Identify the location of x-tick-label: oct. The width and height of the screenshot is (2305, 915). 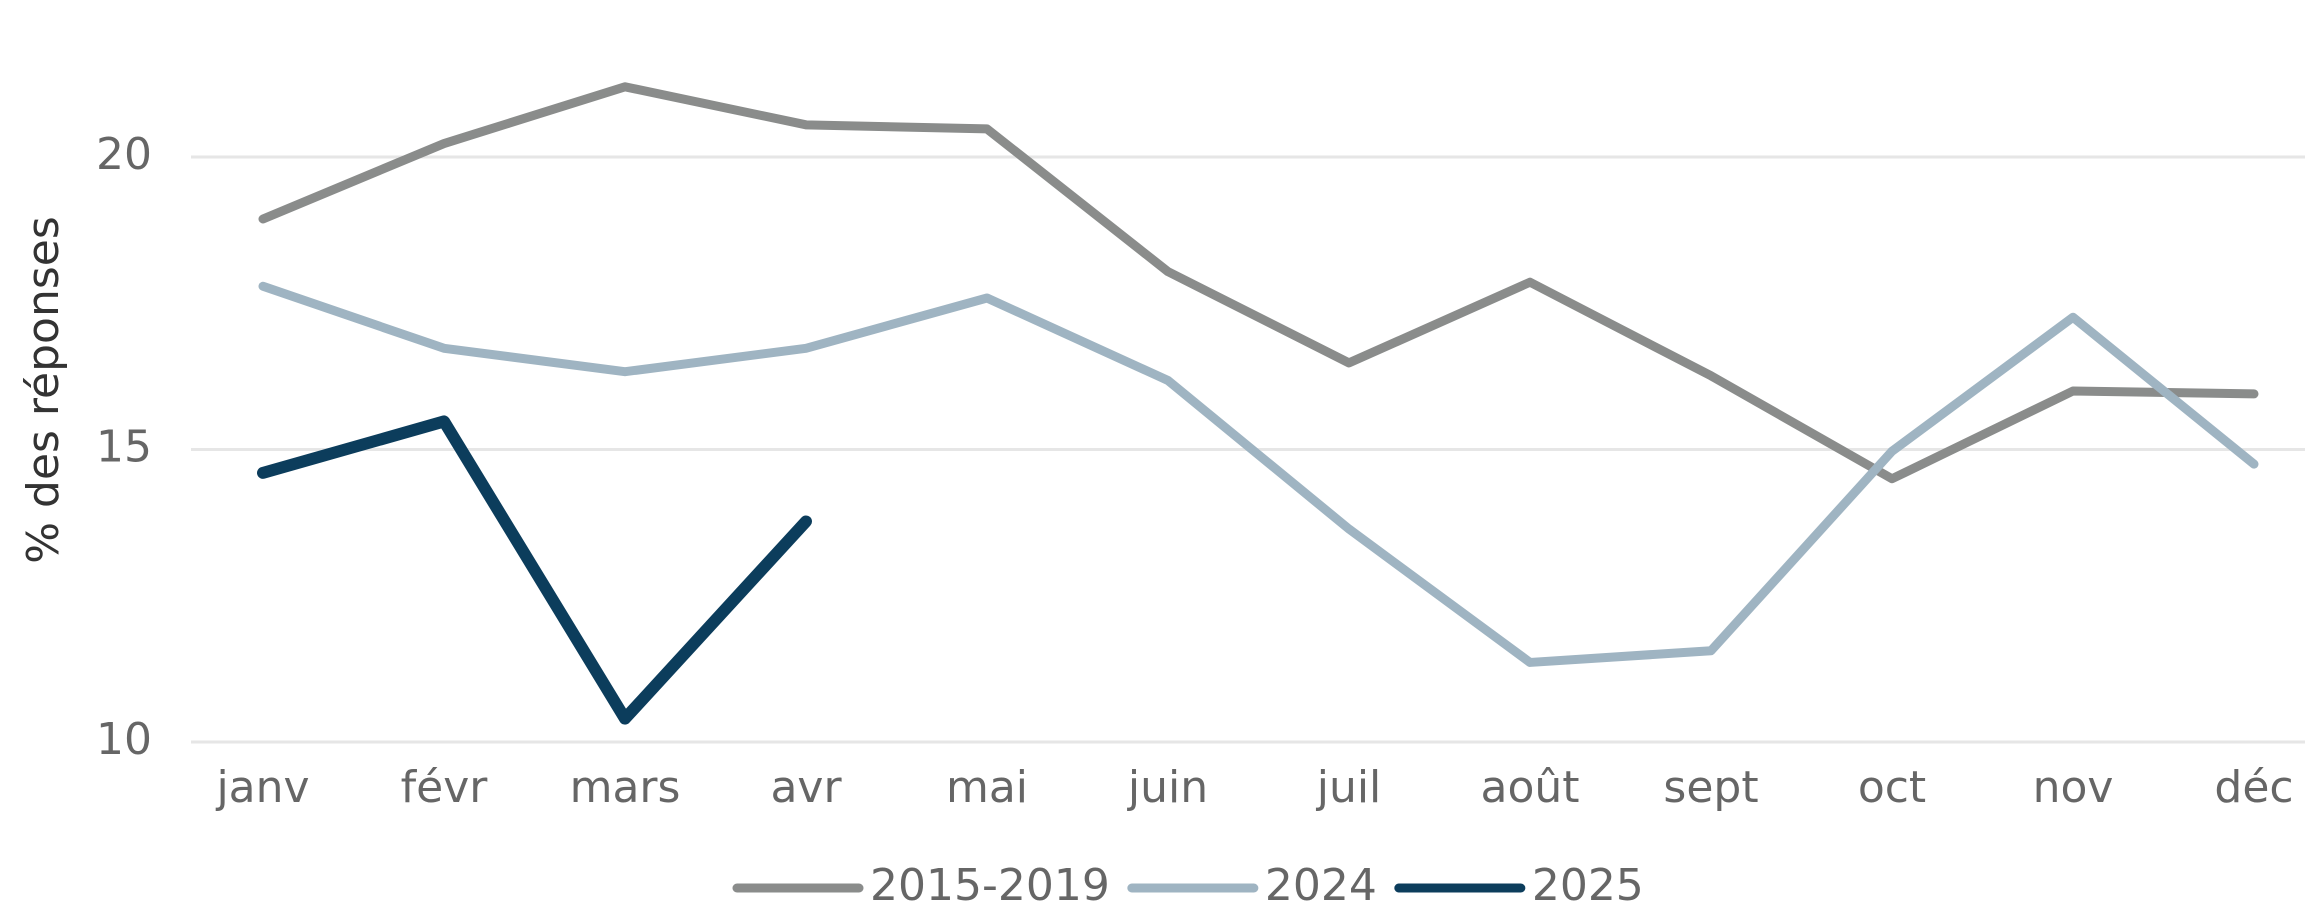
(1892, 787).